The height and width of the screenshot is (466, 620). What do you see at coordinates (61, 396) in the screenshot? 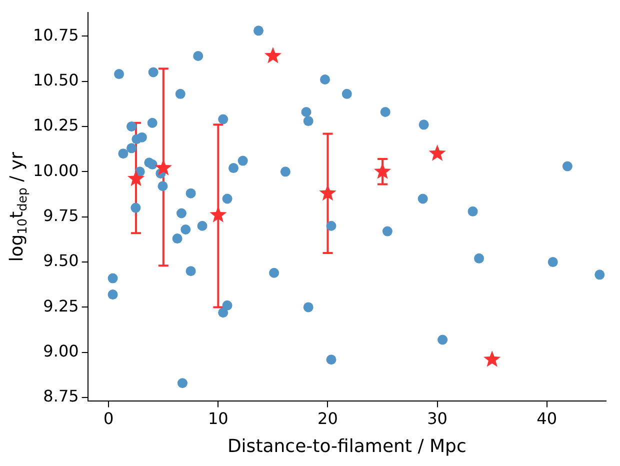
I see `y-tick-label: 8.75` at bounding box center [61, 396].